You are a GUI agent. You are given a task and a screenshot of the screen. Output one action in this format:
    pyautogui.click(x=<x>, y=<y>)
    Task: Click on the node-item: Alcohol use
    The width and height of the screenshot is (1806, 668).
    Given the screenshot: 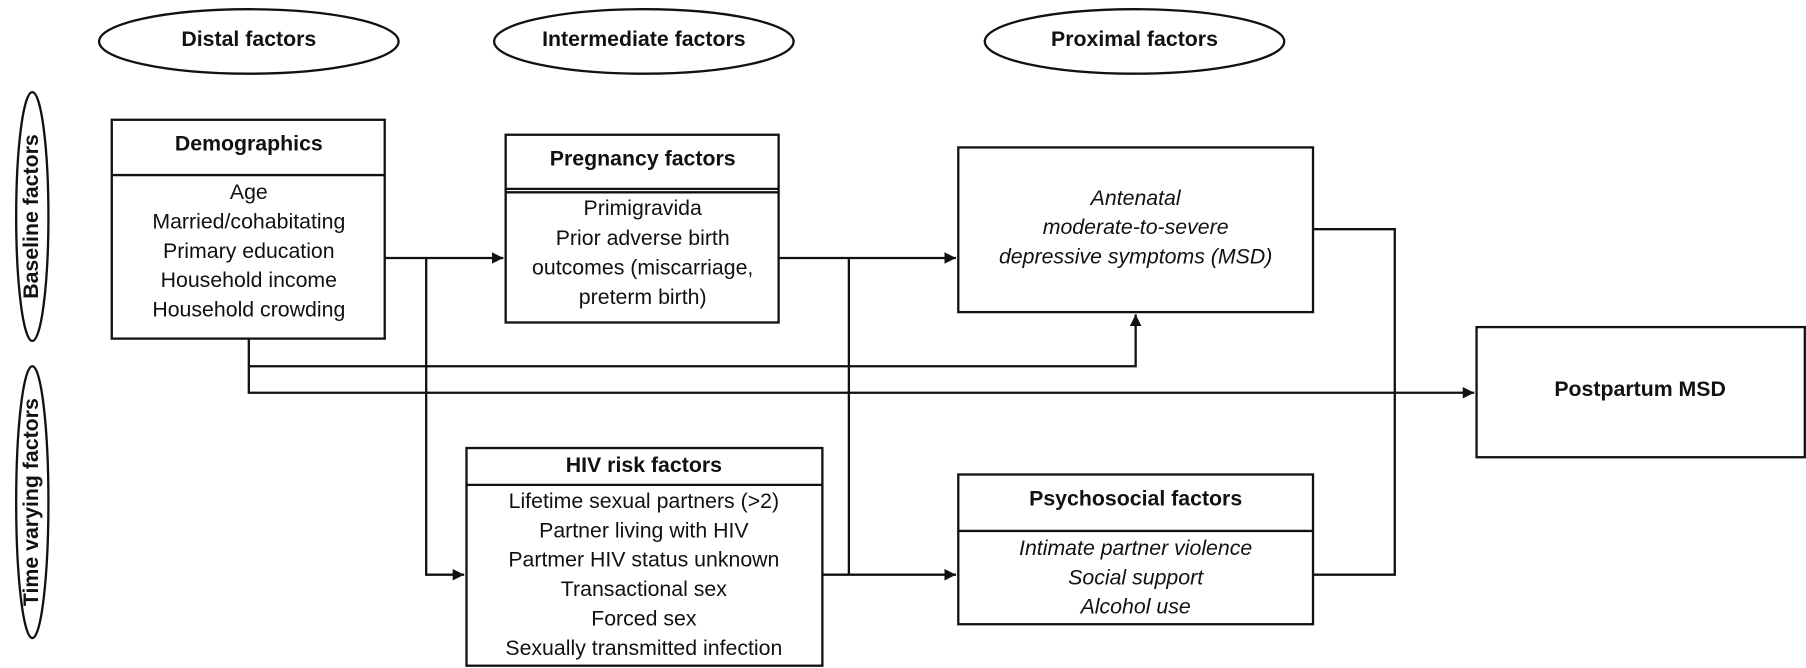 What is the action you would take?
    pyautogui.click(x=1135, y=607)
    